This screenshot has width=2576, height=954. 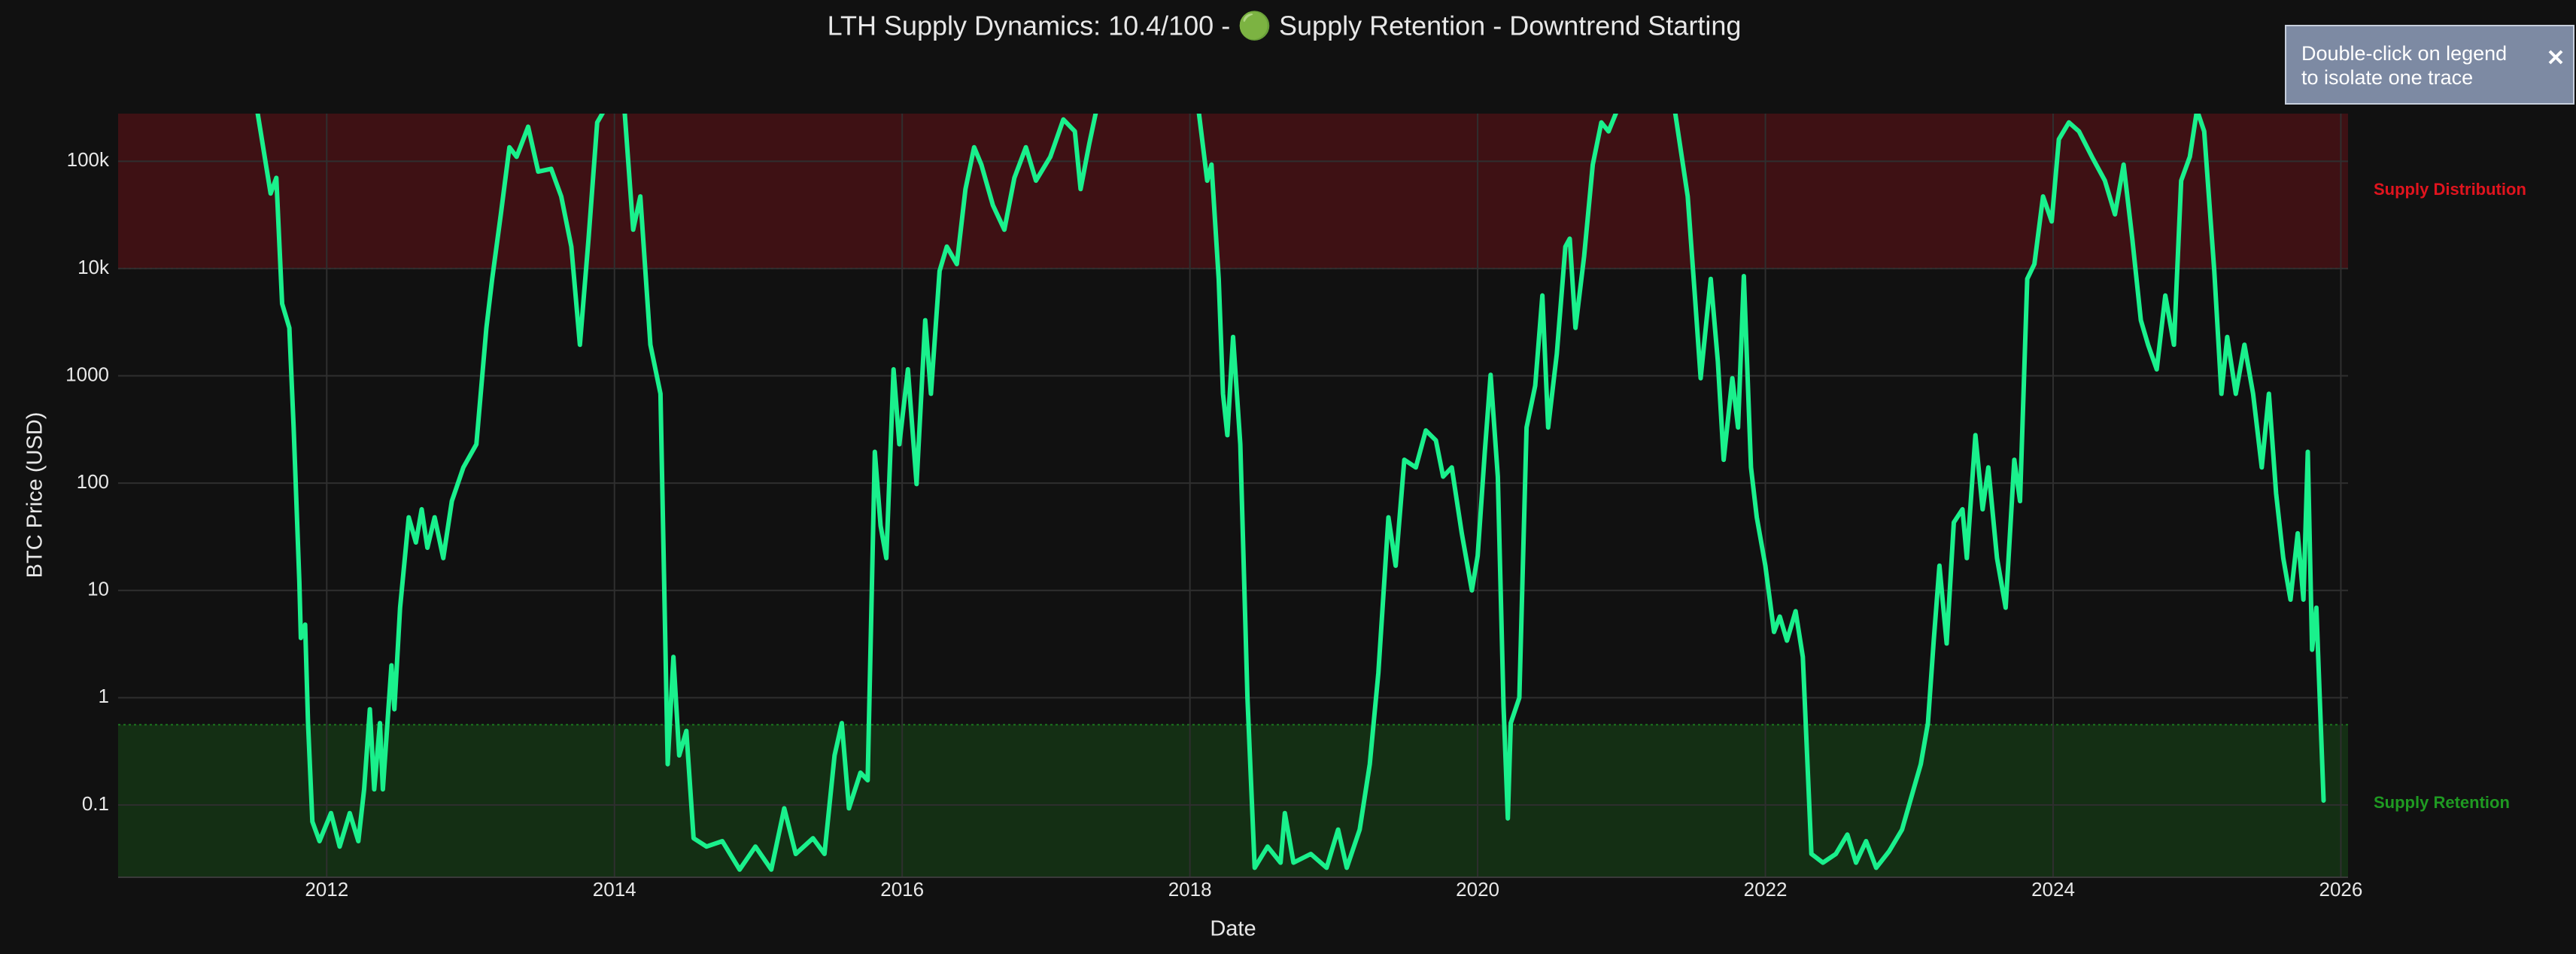 What do you see at coordinates (614, 889) in the screenshot?
I see `x-tick-label: 2014` at bounding box center [614, 889].